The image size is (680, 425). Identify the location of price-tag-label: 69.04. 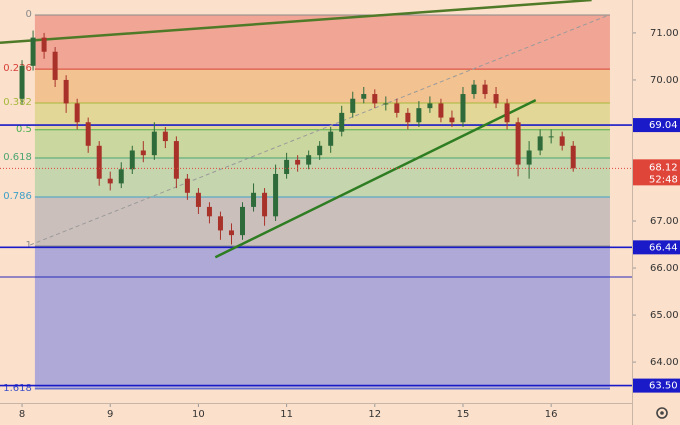
(663, 125).